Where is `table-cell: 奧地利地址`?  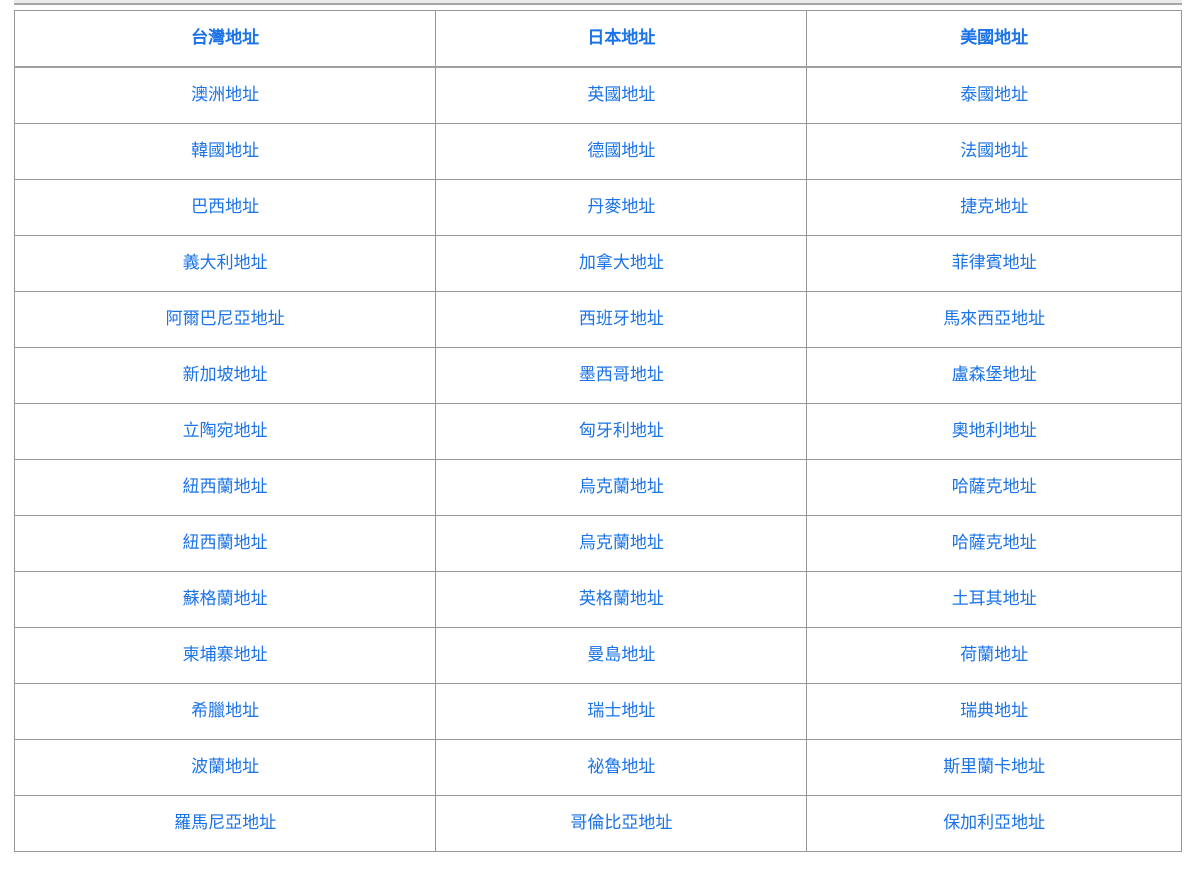 table-cell: 奧地利地址 is located at coordinates (994, 431).